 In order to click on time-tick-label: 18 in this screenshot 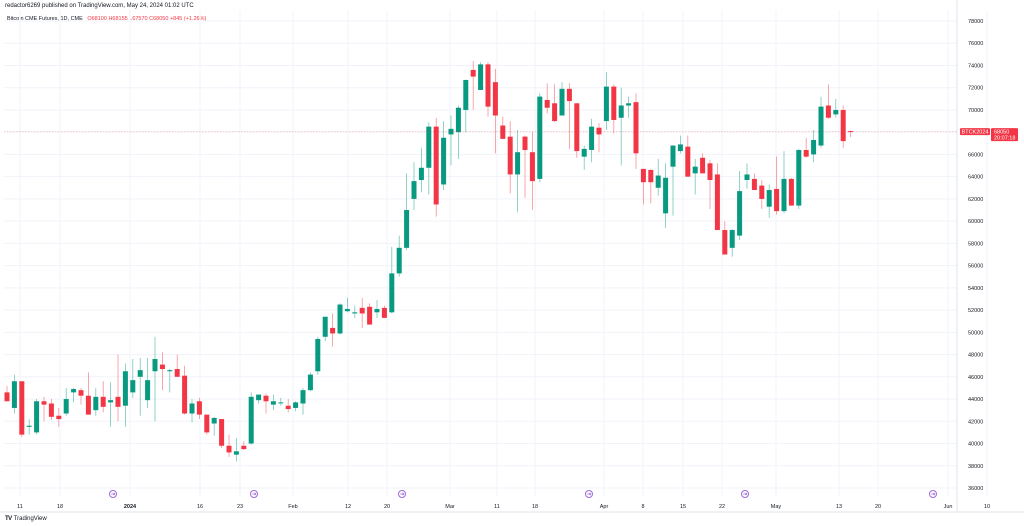, I will do `click(60, 507)`.